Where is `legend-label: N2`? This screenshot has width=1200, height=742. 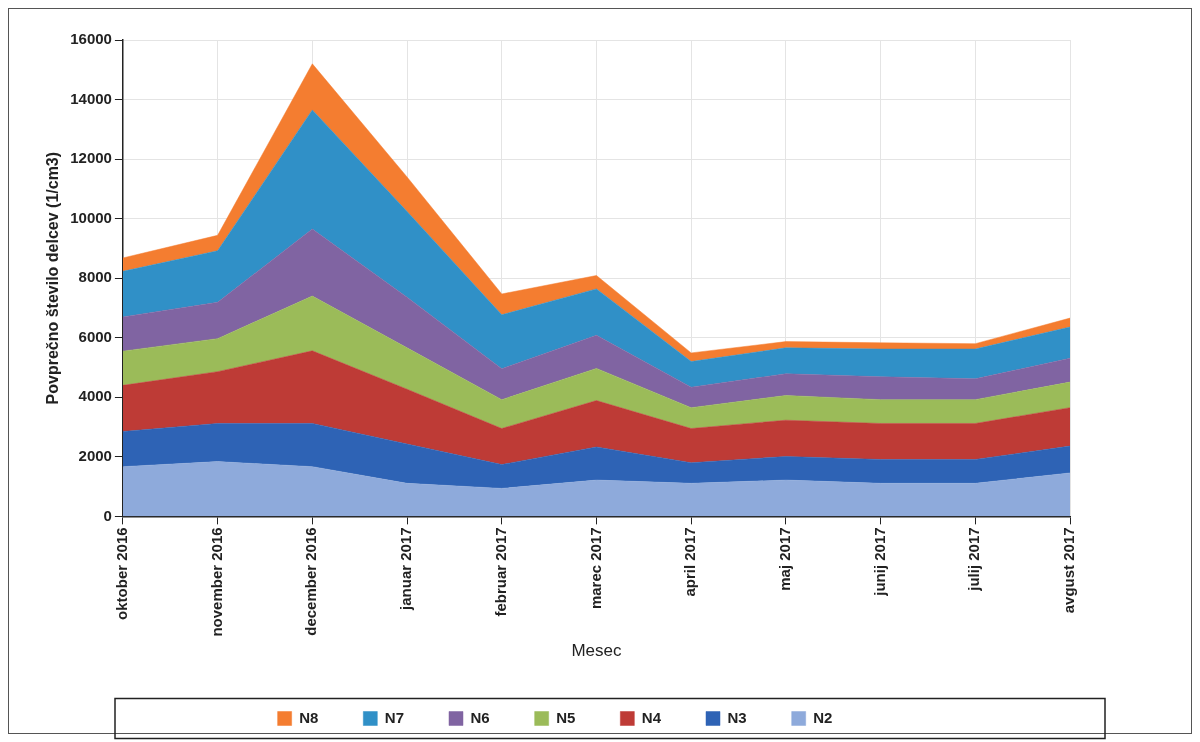
legend-label: N2 is located at coordinates (823, 717).